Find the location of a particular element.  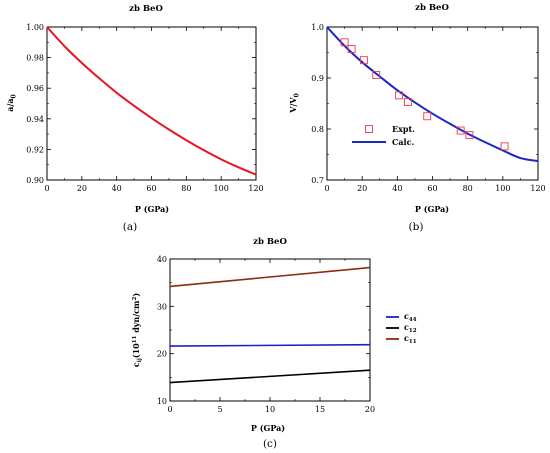

panel-c-y-label-tail: dyn/cm is located at coordinates (136, 318).